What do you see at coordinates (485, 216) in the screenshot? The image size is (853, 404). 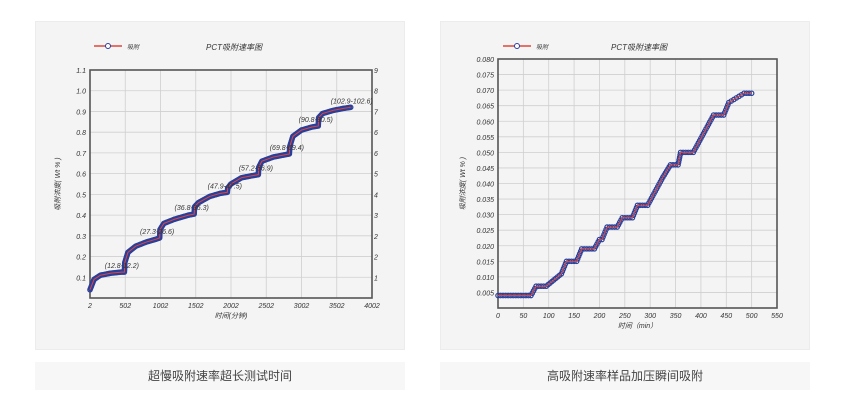 I see `y-tick-label: 0.030` at bounding box center [485, 216].